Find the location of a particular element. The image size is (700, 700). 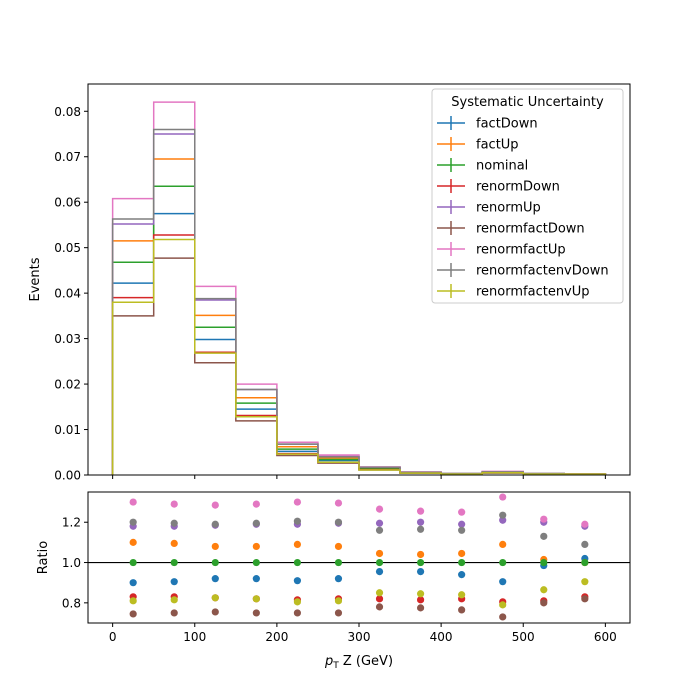

histogram-y-tick-label: 0.06 is located at coordinates (67, 203).